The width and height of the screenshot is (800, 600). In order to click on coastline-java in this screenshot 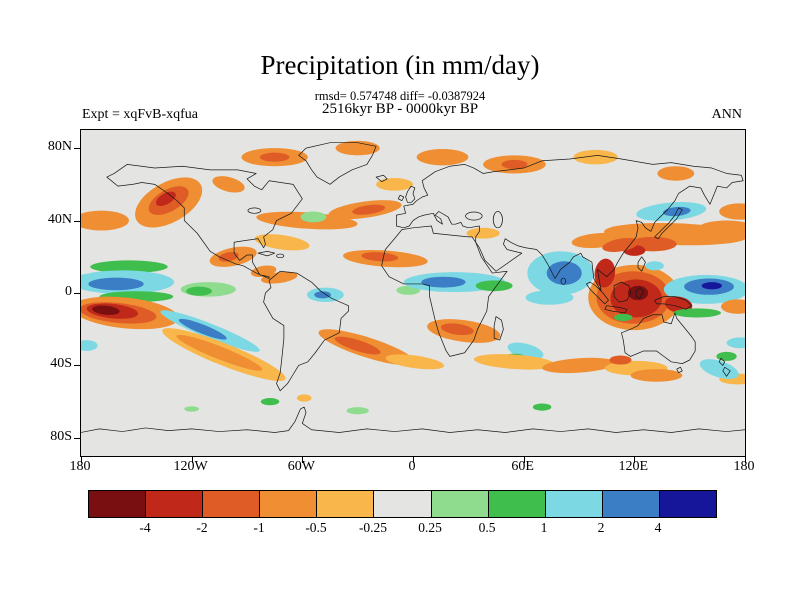, I will do `click(616, 309)`.